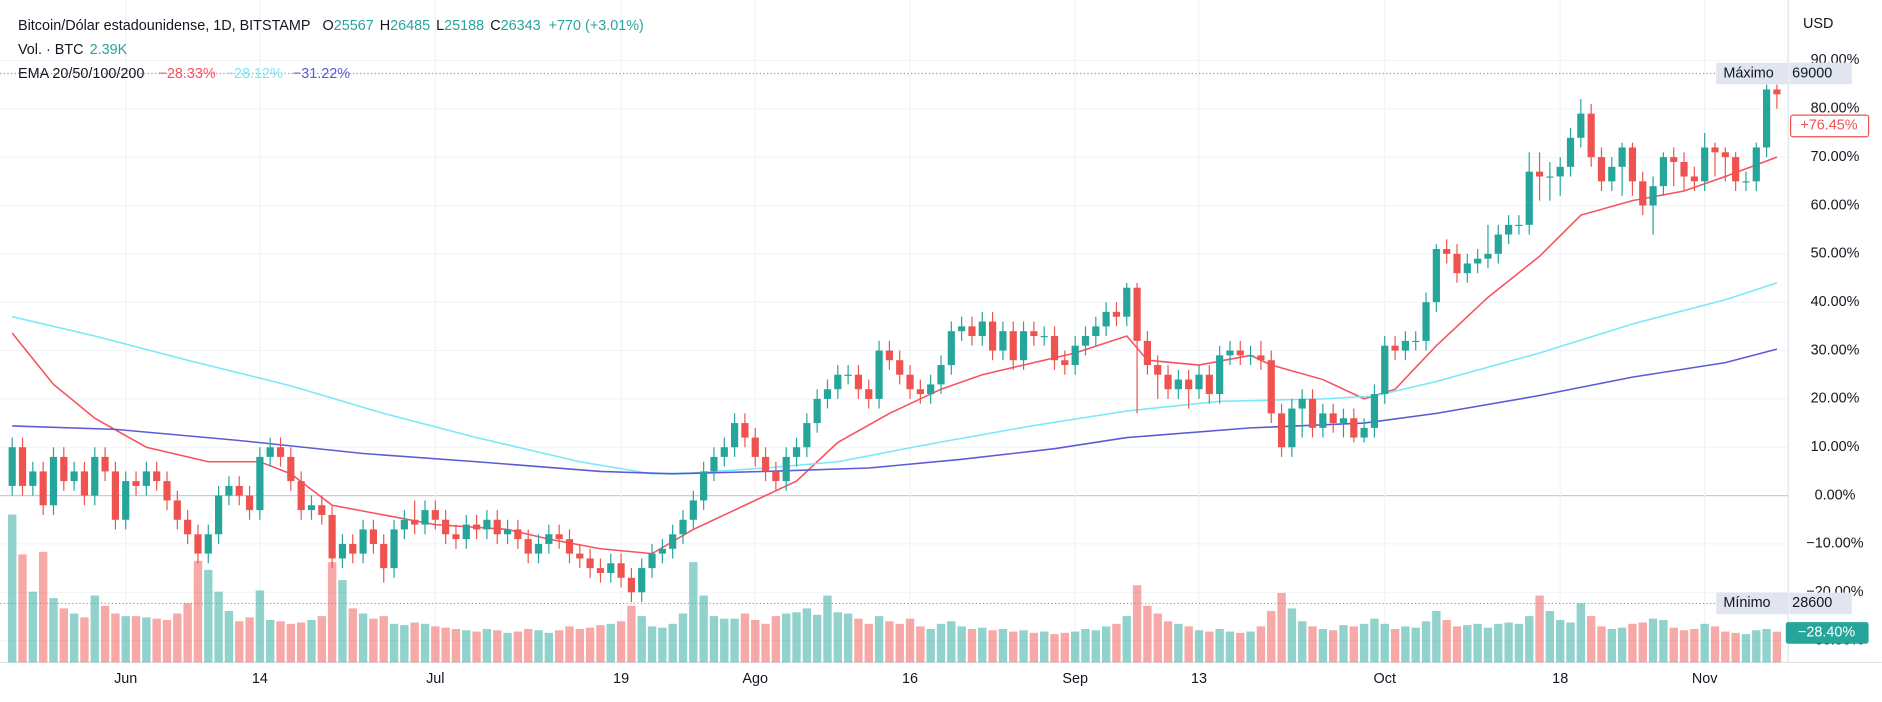 The width and height of the screenshot is (1882, 702). I want to click on volume-current-label: −28.40%, so click(1826, 633).